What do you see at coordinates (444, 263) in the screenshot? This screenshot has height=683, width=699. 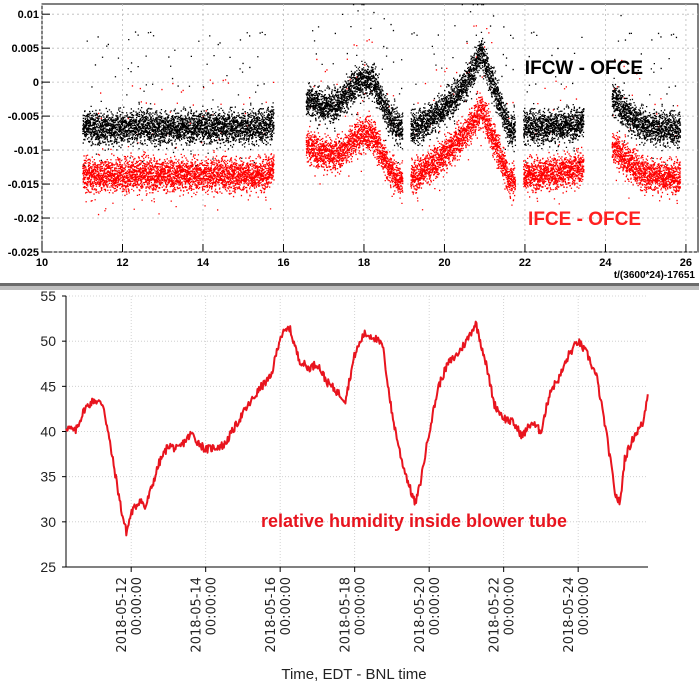 I see `top-x-tick-label: 20` at bounding box center [444, 263].